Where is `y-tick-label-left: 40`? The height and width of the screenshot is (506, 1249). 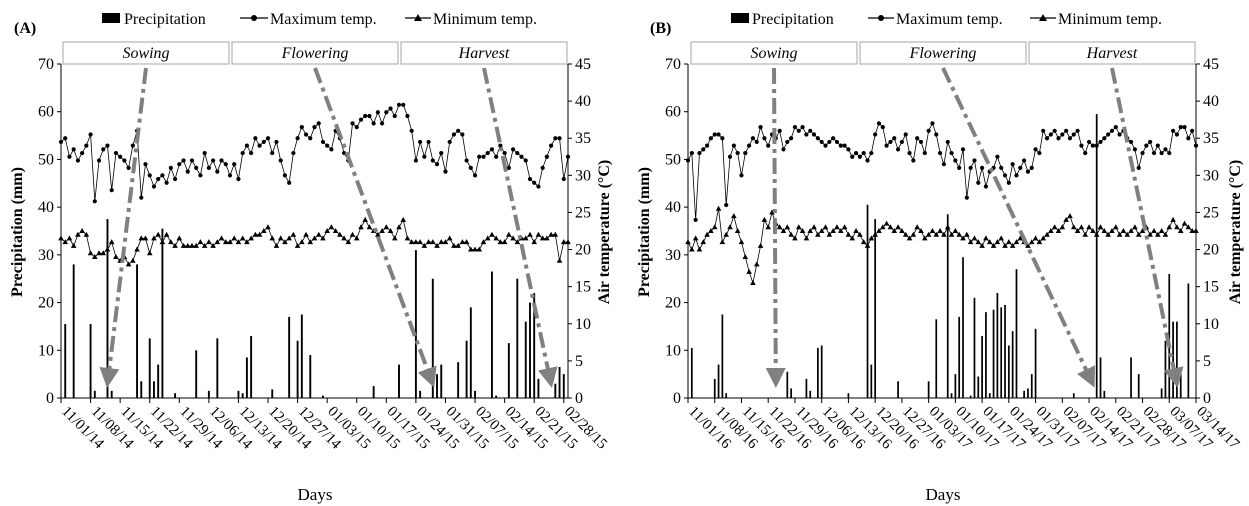
y-tick-label-left: 40 is located at coordinates (673, 207).